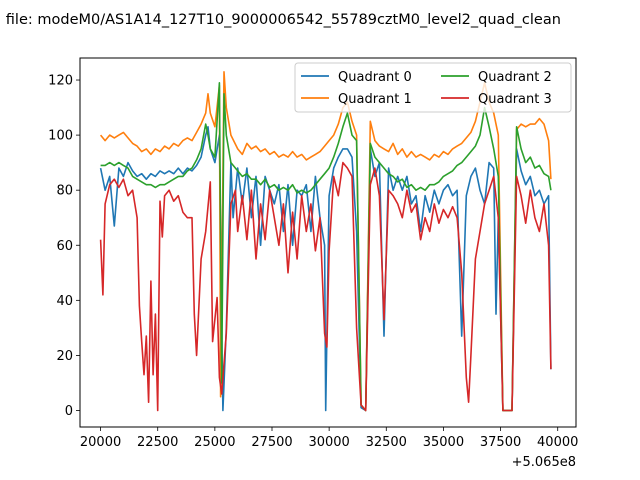 Image resolution: width=640 pixels, height=480 pixels. Describe the element at coordinates (557, 442) in the screenshot. I see `x-tick-label: 40000` at that location.